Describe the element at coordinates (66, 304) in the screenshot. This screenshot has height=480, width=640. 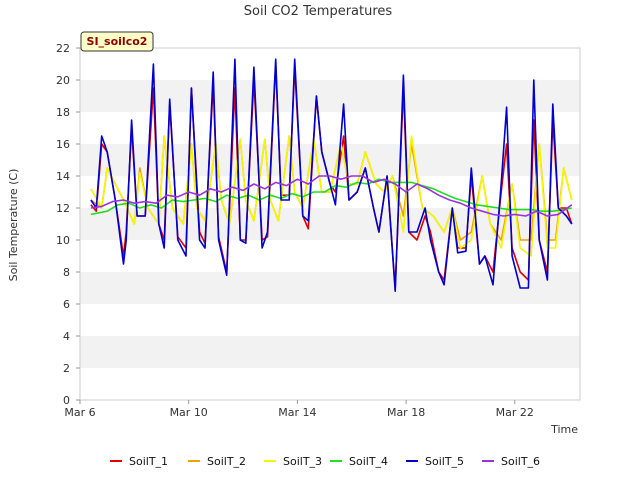
I see `y-tick-label: 6` at that location.